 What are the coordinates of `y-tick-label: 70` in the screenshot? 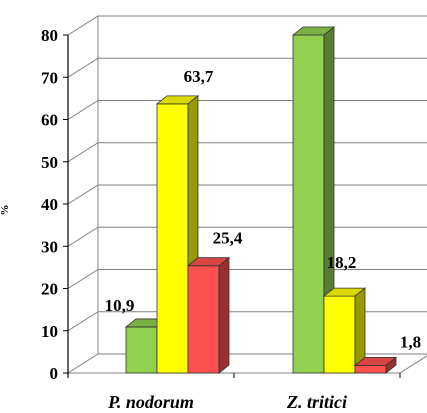 It's located at (49, 77).